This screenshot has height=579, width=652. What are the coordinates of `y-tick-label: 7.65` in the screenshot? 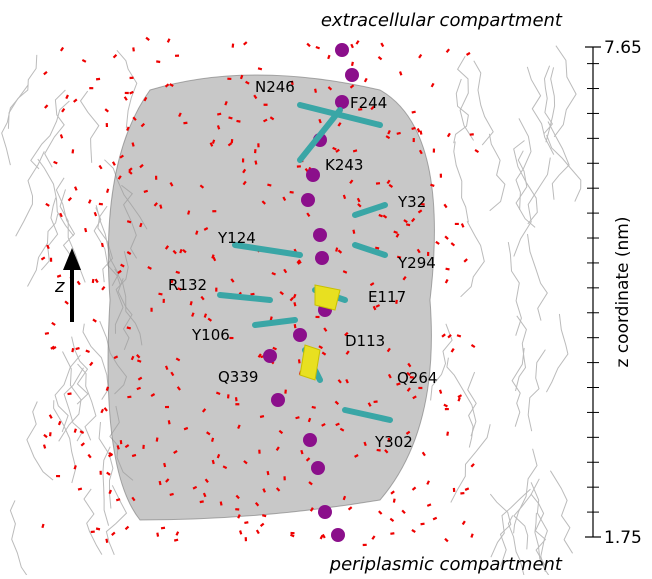 It's located at (623, 48).